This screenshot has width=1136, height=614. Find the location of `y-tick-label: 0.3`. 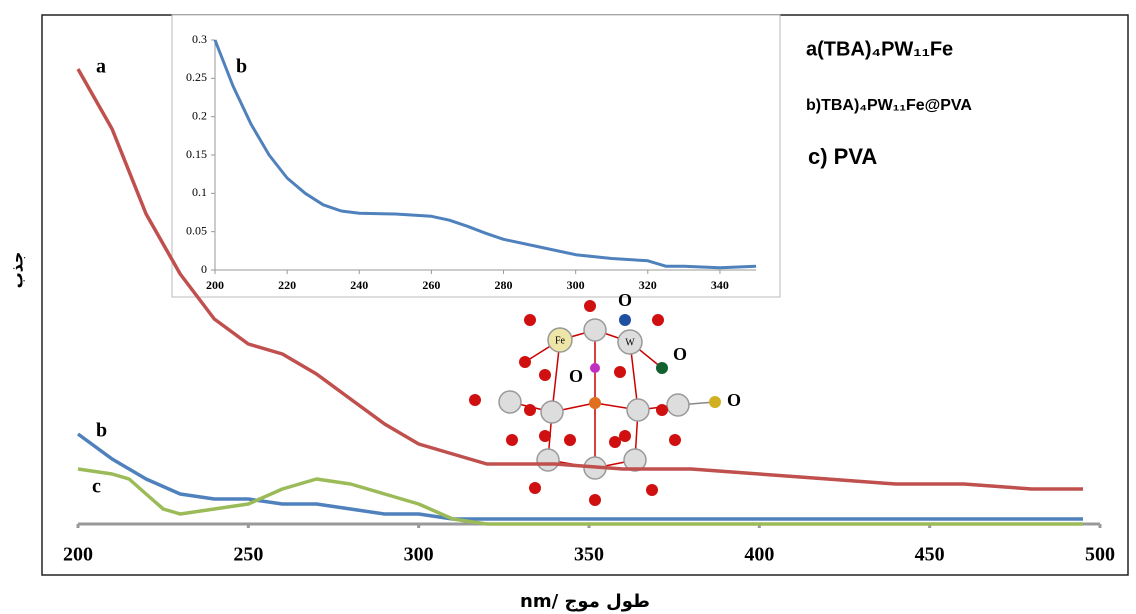

y-tick-label: 0.3 is located at coordinates (199, 39).